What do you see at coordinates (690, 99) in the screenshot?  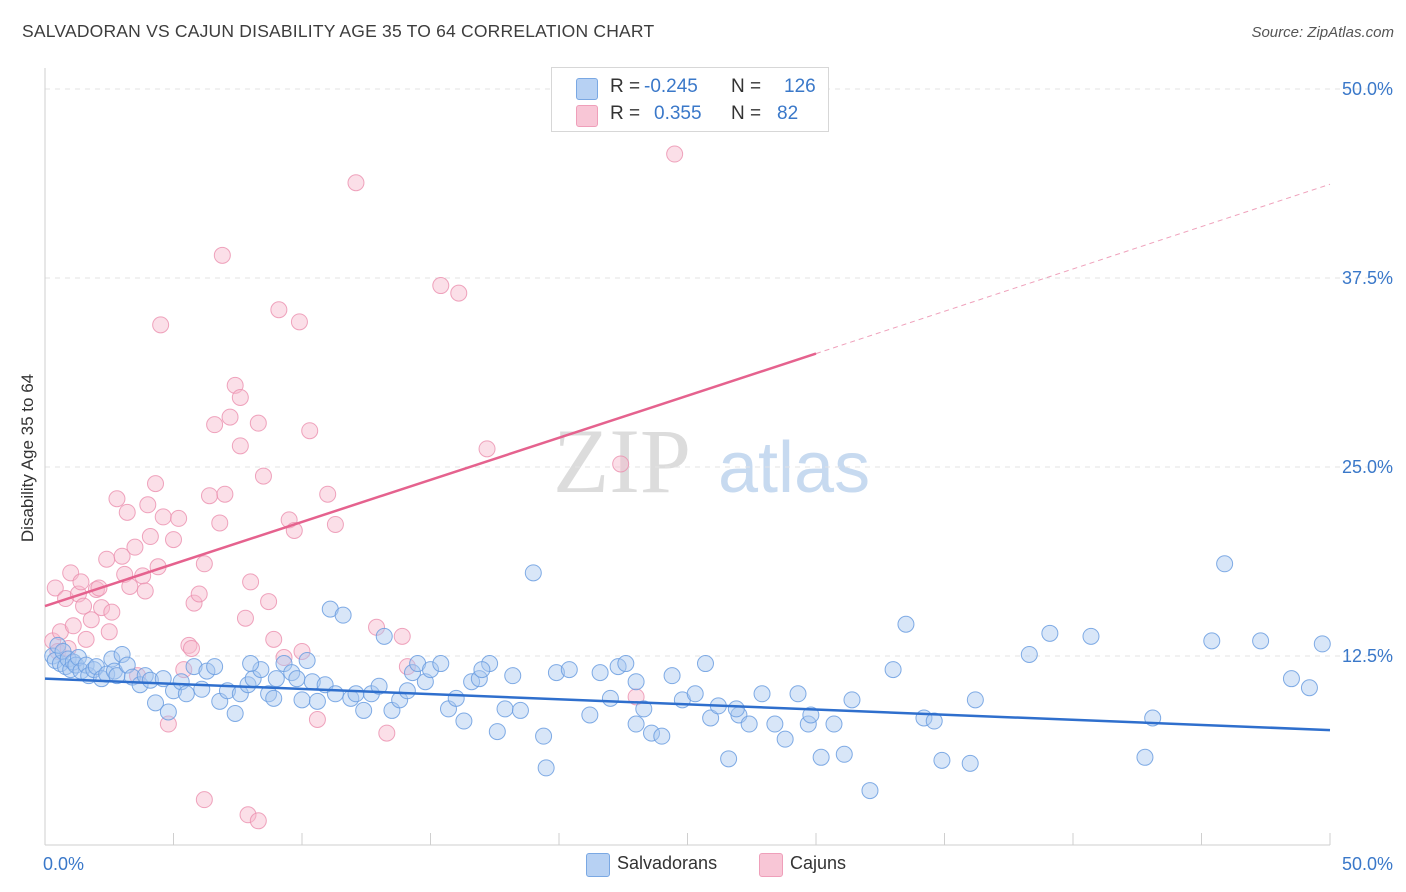 I see `correlation-legend: R = -0.245 N = 126 R = 0.355 N = 82` at bounding box center [690, 99].